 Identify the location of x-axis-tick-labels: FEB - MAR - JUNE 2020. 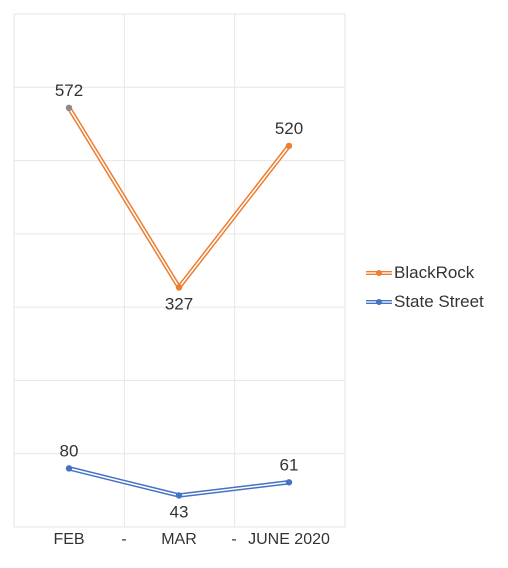
(191, 539).